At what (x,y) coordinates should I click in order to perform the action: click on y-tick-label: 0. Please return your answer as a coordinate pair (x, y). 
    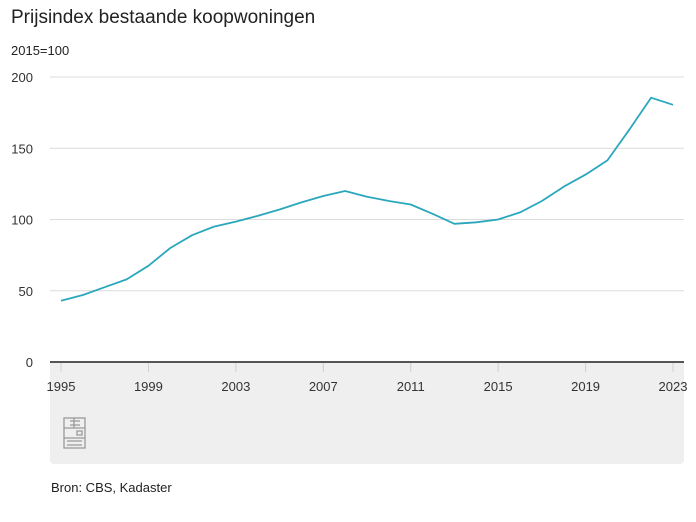
    Looking at the image, I should click on (29, 362).